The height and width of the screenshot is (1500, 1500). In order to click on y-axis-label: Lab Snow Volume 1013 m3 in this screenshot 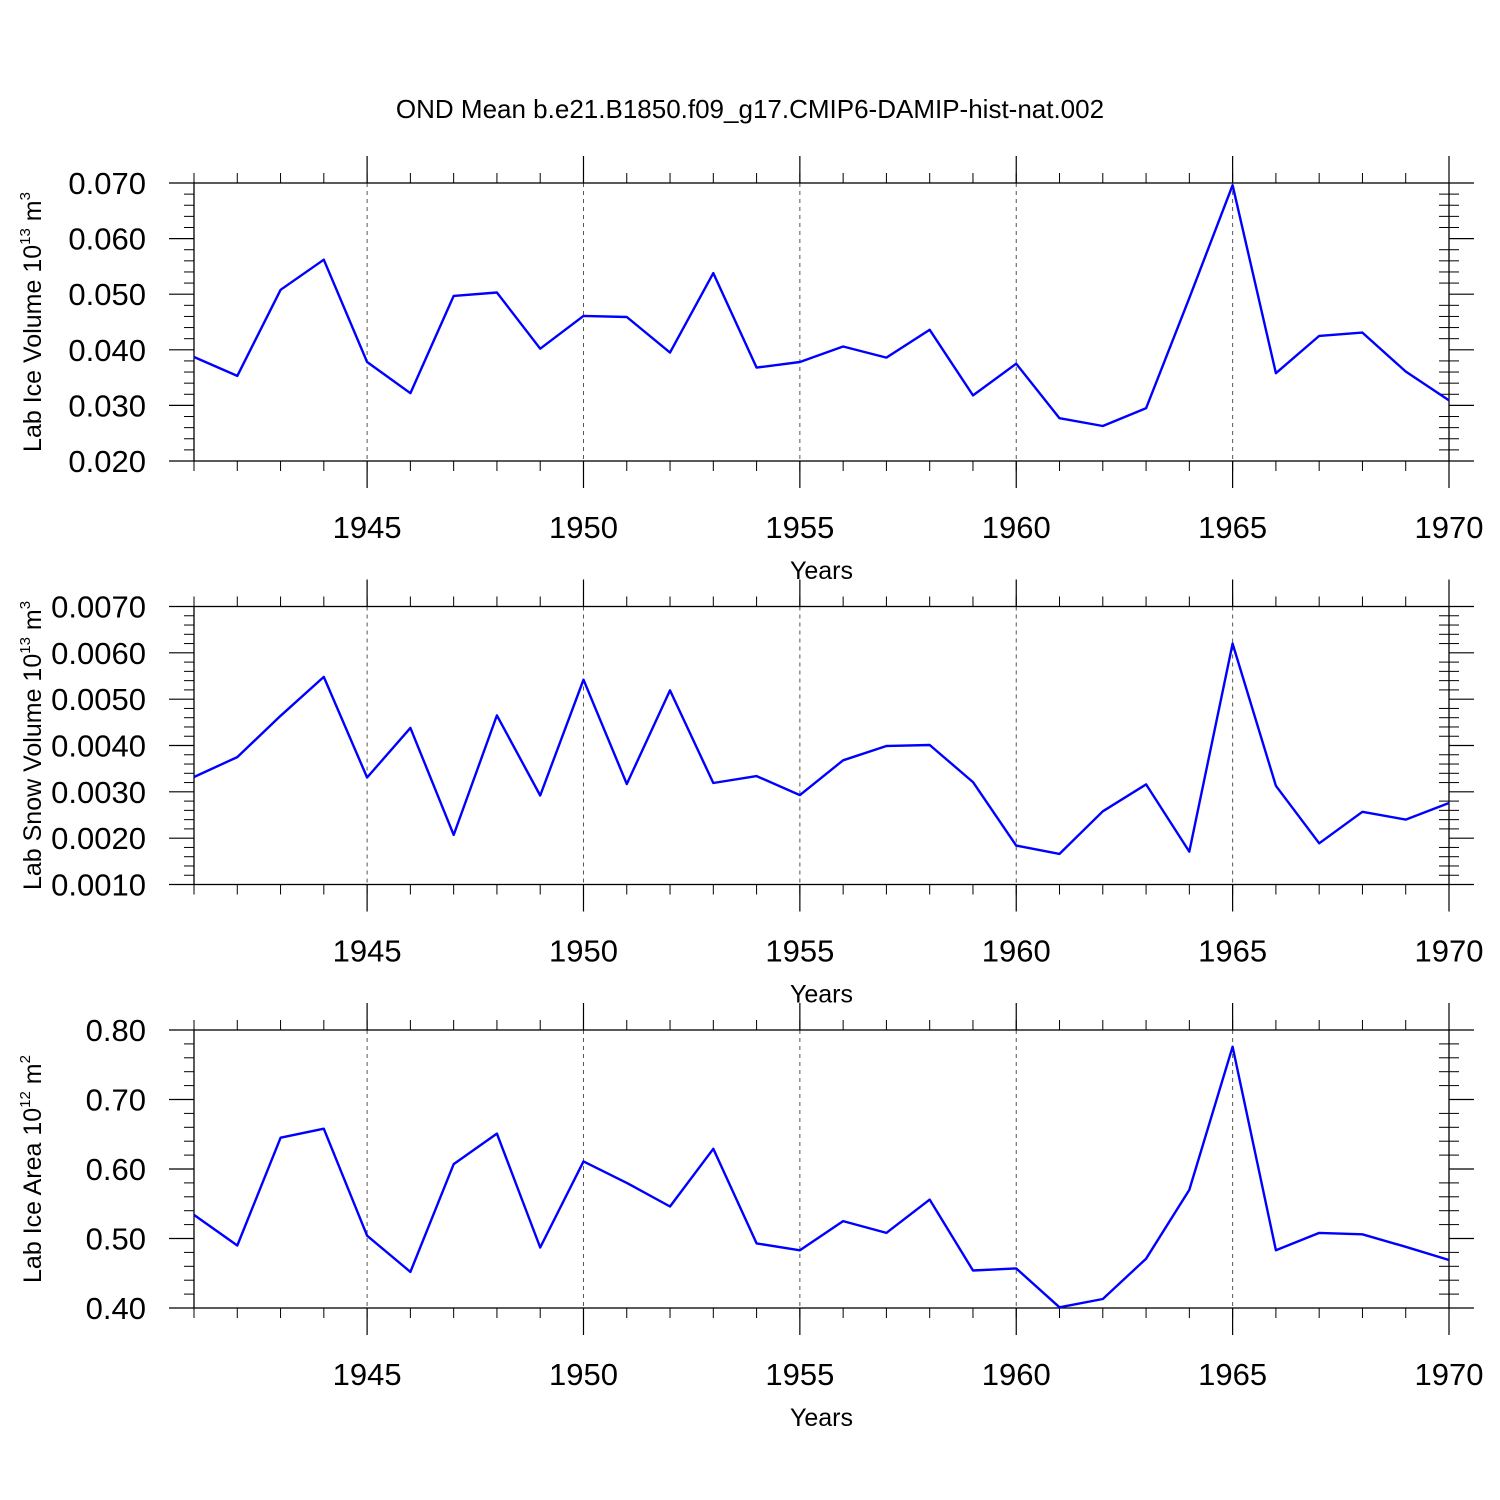, I will do `click(32, 745)`.